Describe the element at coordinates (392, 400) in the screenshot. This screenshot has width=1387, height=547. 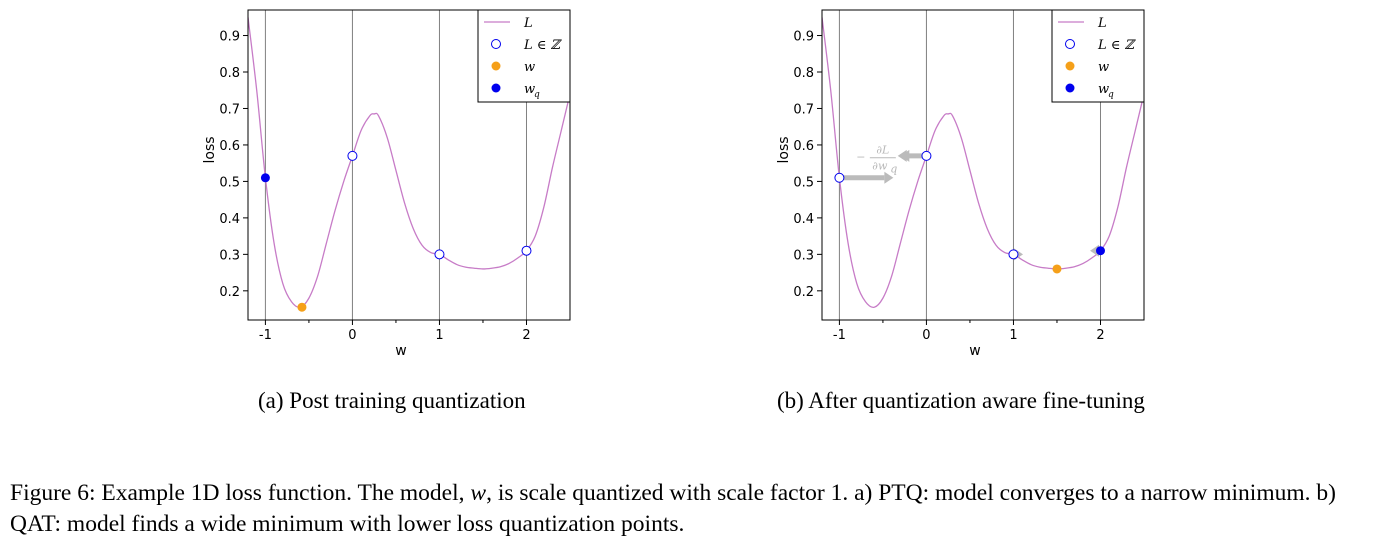
I see `subcaption-a: (a) Post training quantization` at that location.